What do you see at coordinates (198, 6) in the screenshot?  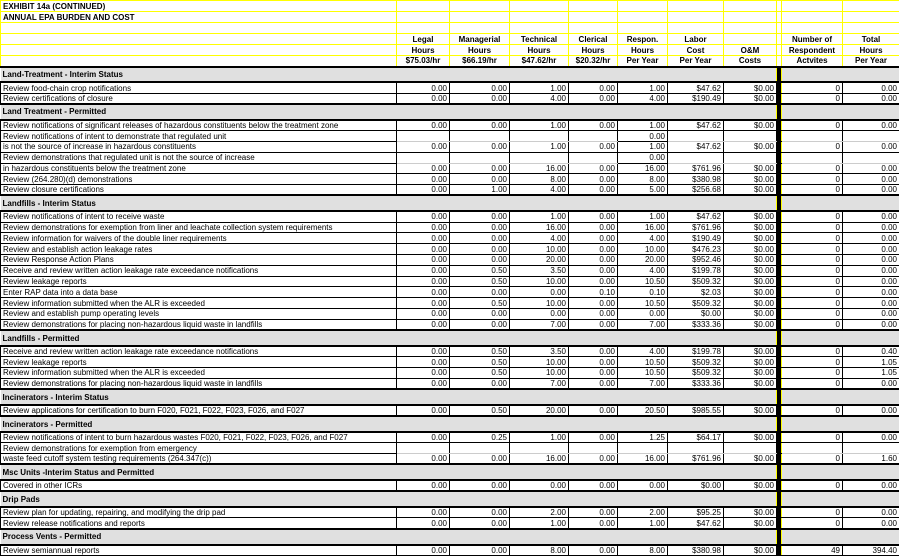 I see `sheet-title: EXHIBIT 14a (CONTINUED)` at bounding box center [198, 6].